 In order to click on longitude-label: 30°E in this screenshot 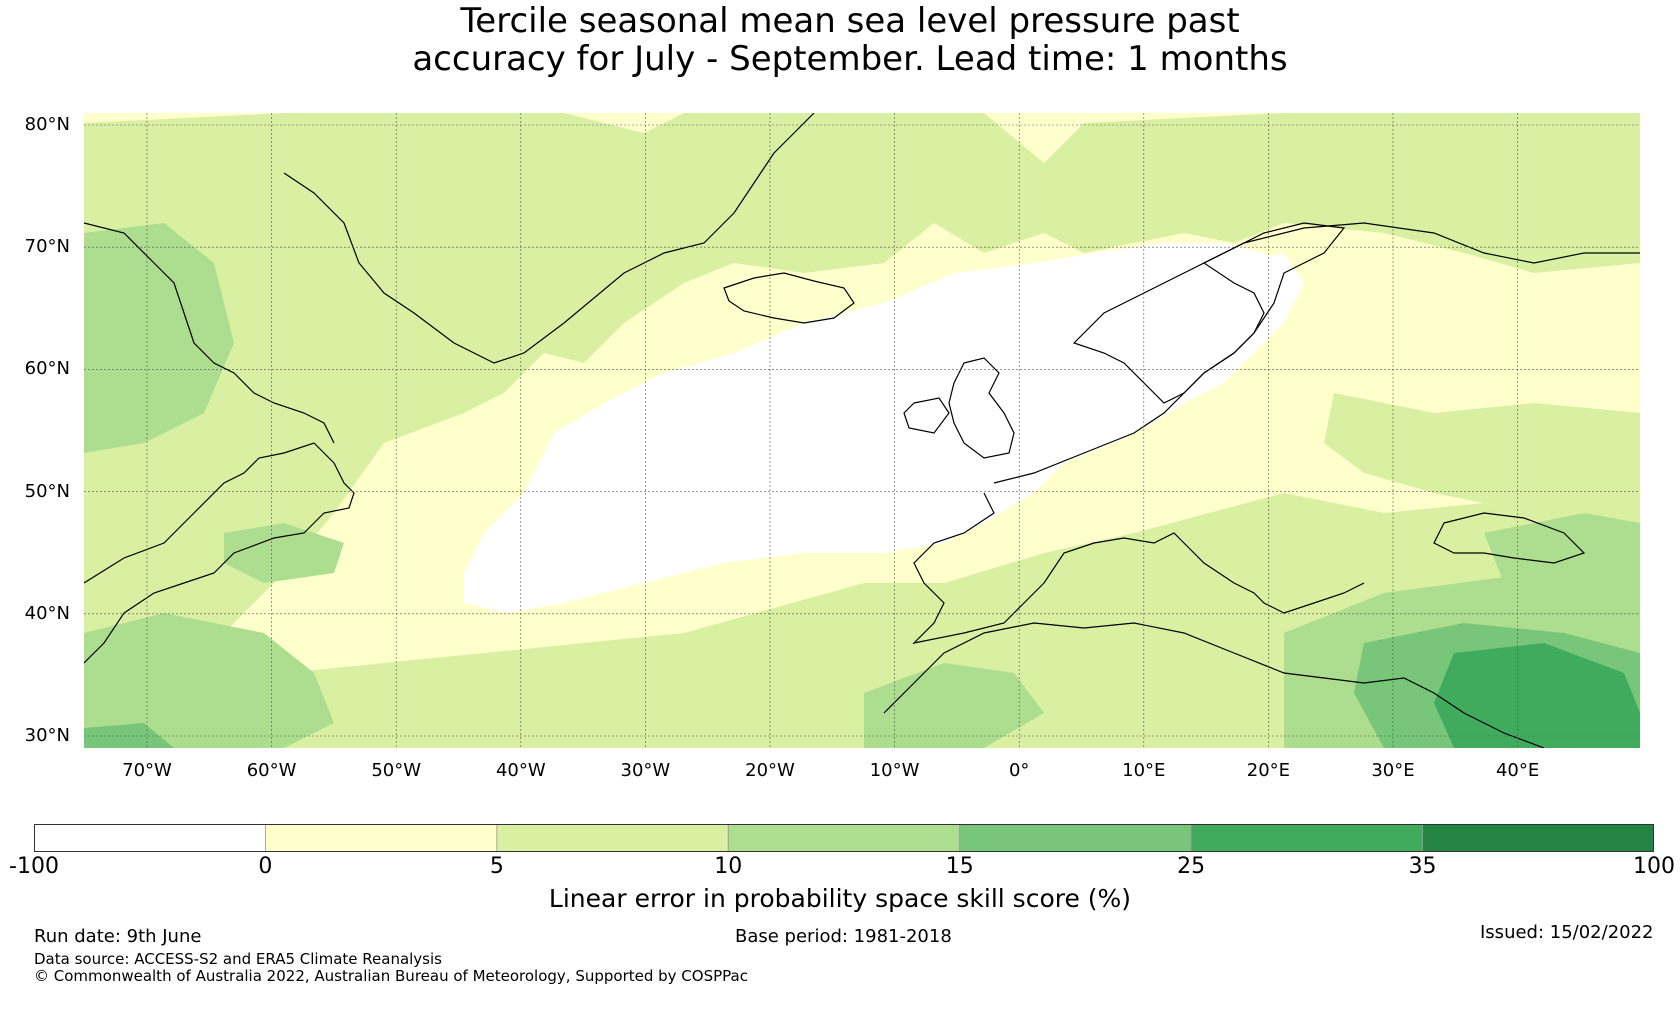, I will do `click(1393, 770)`.